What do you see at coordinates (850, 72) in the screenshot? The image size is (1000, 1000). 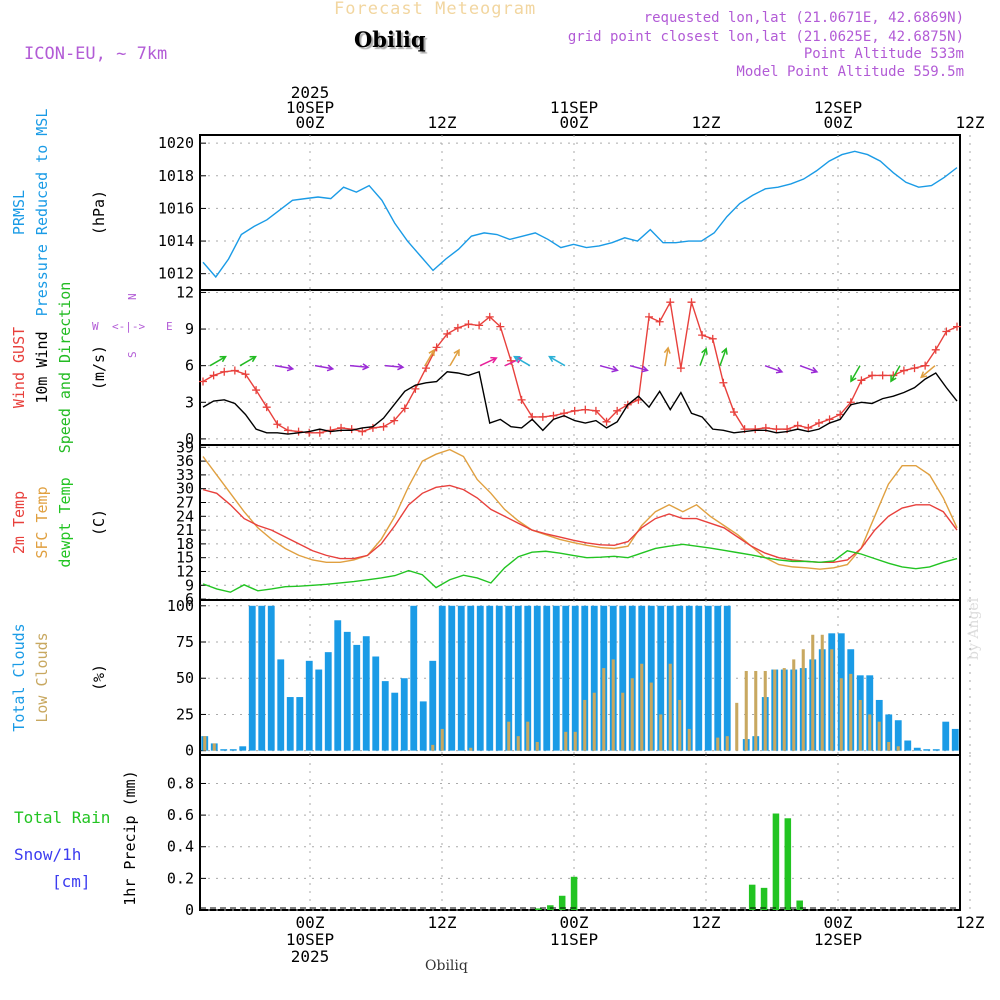 I see `model-altitude: Model Point Altitude 559.5m` at bounding box center [850, 72].